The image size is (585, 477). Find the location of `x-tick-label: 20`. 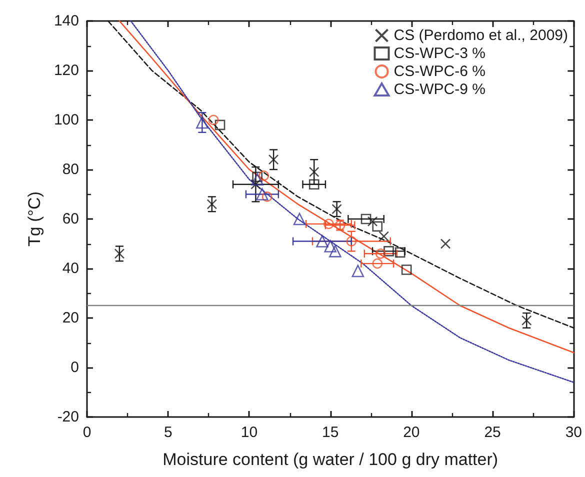

x-tick-label: 20 is located at coordinates (411, 432).